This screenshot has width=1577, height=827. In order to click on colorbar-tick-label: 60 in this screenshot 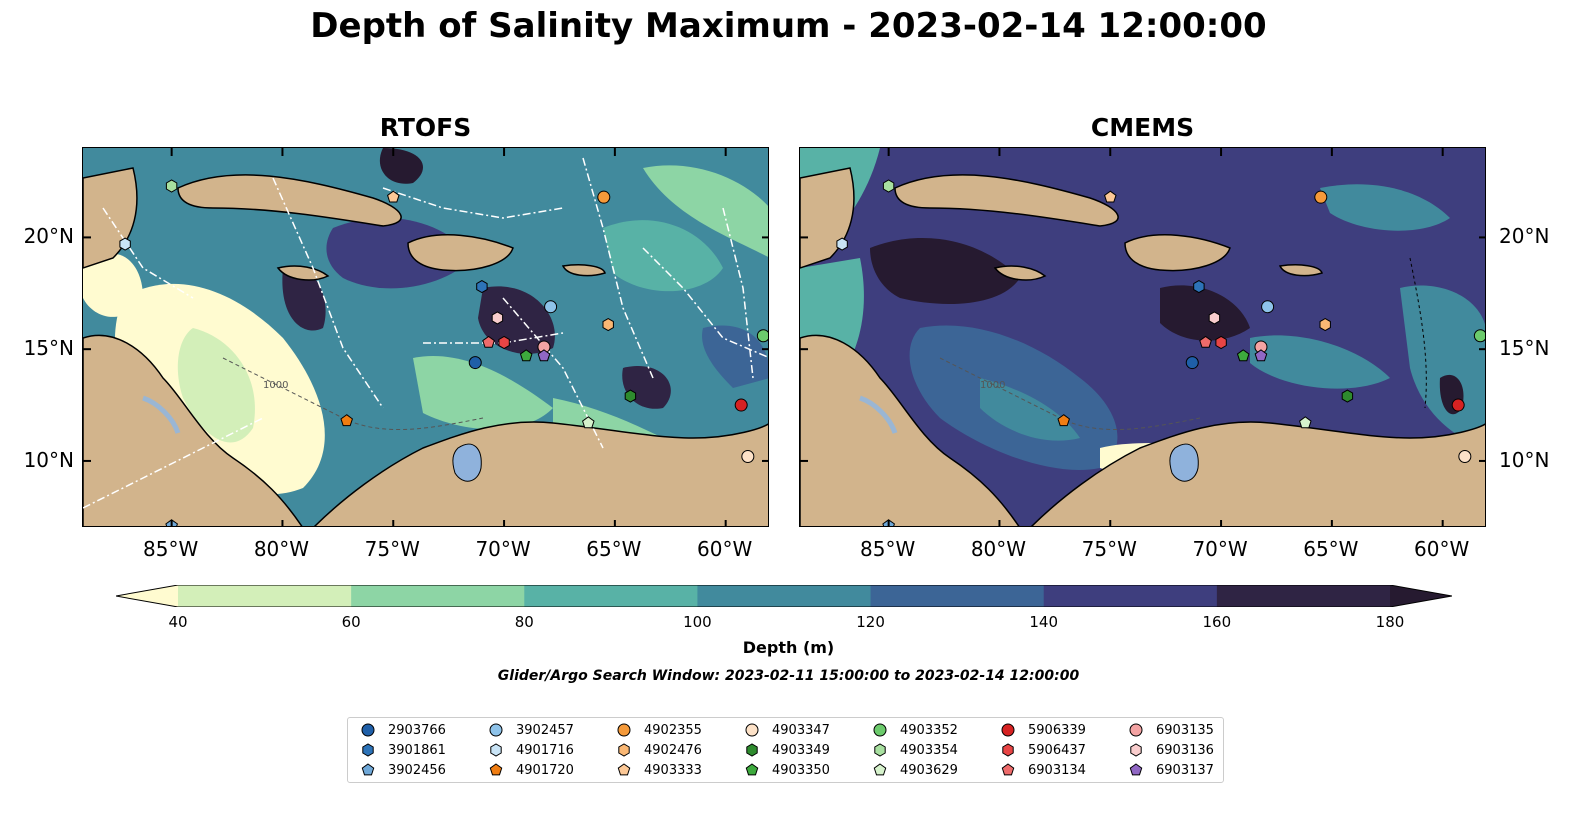, I will do `click(351, 622)`.